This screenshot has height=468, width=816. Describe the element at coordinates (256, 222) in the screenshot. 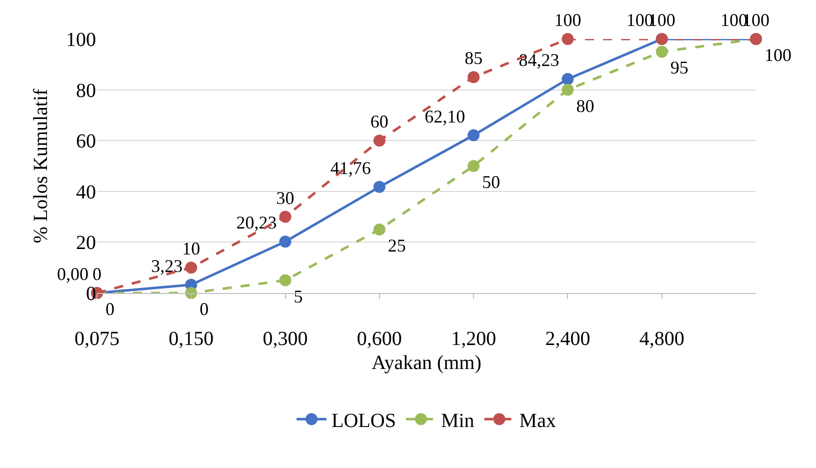

I see `data-label: 20,23` at that location.